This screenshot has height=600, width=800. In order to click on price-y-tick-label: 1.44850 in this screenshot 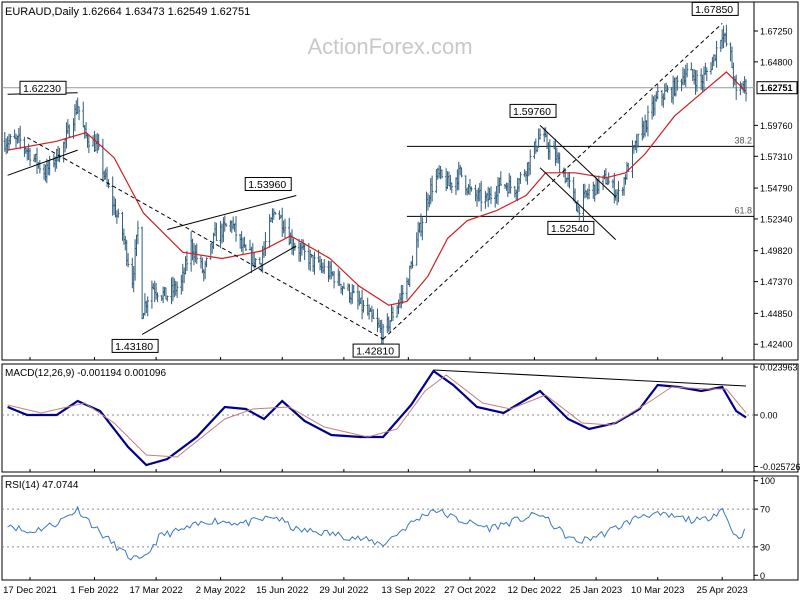, I will do `click(776, 314)`.